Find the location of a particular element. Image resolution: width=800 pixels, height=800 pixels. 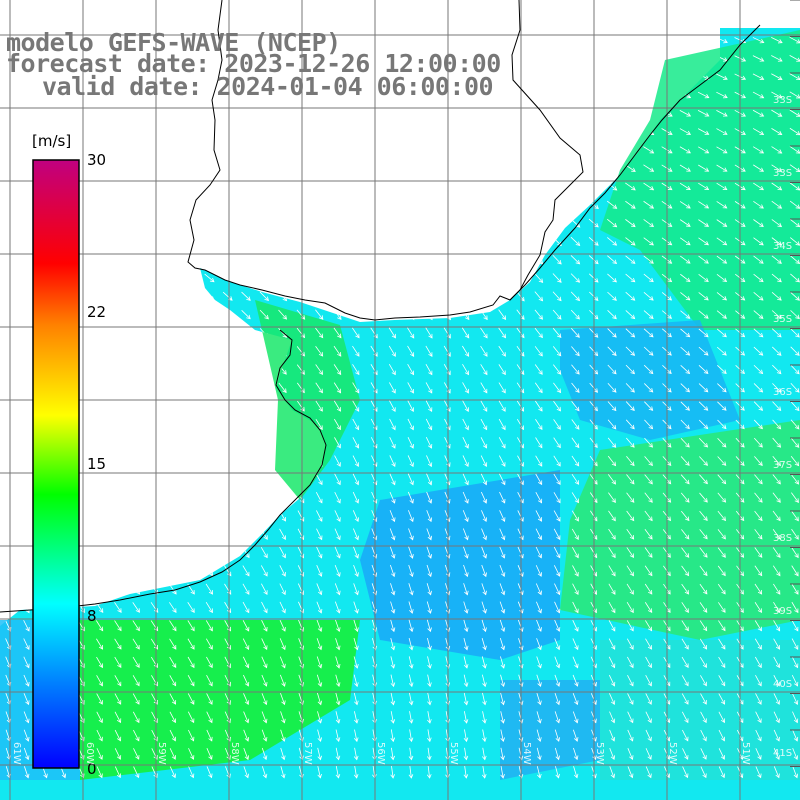

colorbar-unit: [m/s] is located at coordinates (52, 141).